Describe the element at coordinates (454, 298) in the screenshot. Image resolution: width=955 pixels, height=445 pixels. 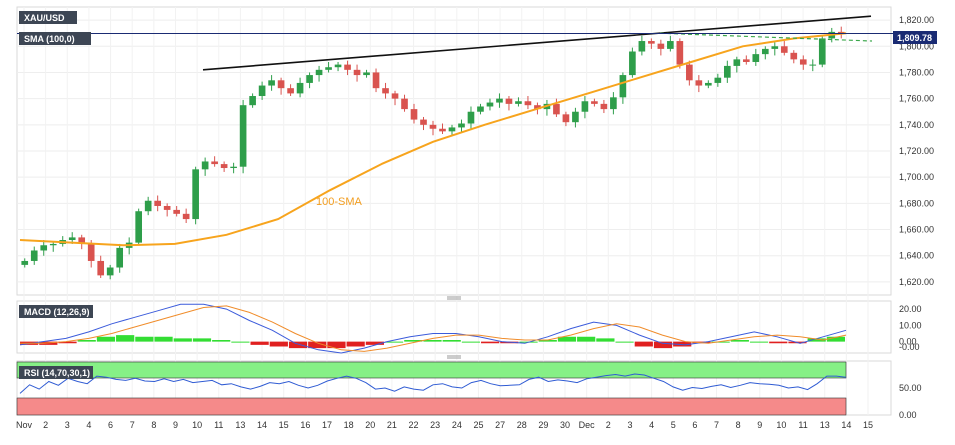
I see `macd-pane-resize-handle` at that location.